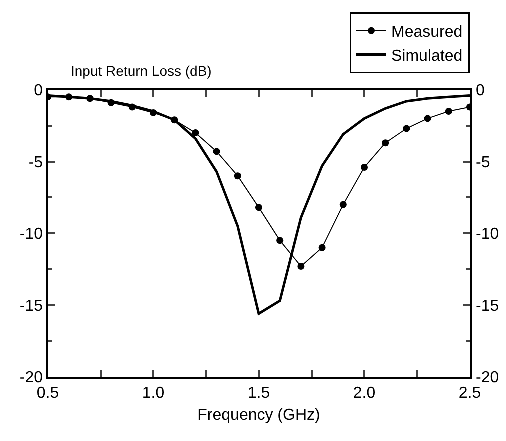 The image size is (506, 441). I want to click on x-axis-title: Frequency (GHz), so click(259, 415).